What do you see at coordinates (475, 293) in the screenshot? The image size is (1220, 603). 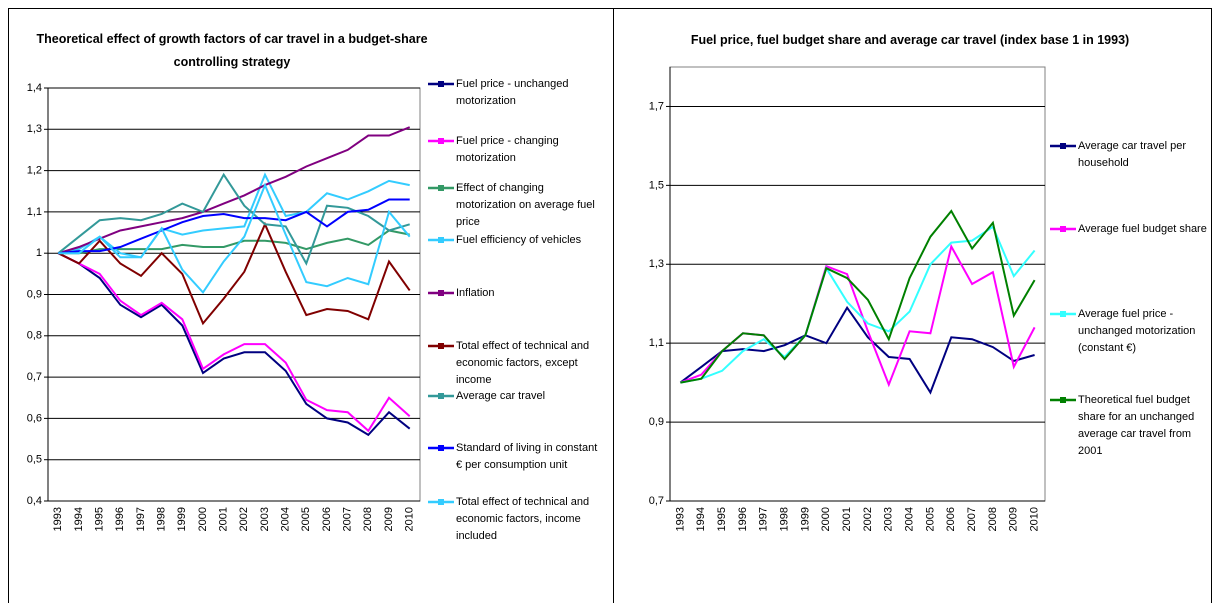 I see `text-line: Inflation` at bounding box center [475, 293].